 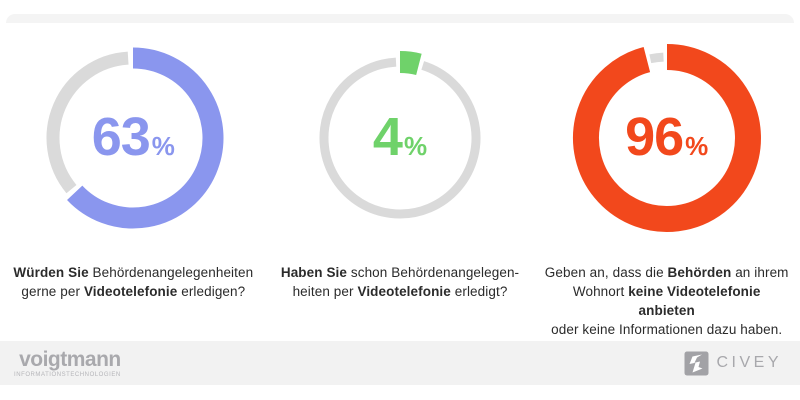 I want to click on caption-text-bold: Behörden, so click(x=699, y=272).